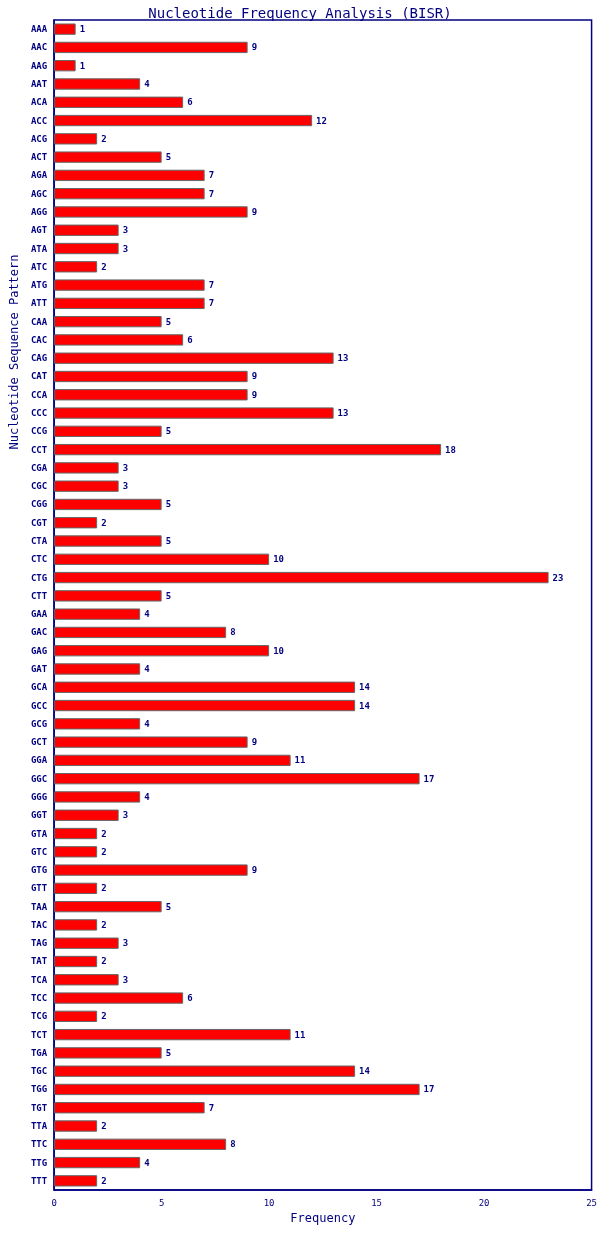 Image resolution: width=600 pixels, height=1245 pixels. Describe the element at coordinates (39, 1180) in the screenshot. I see `y-tick-label: TTT` at that location.